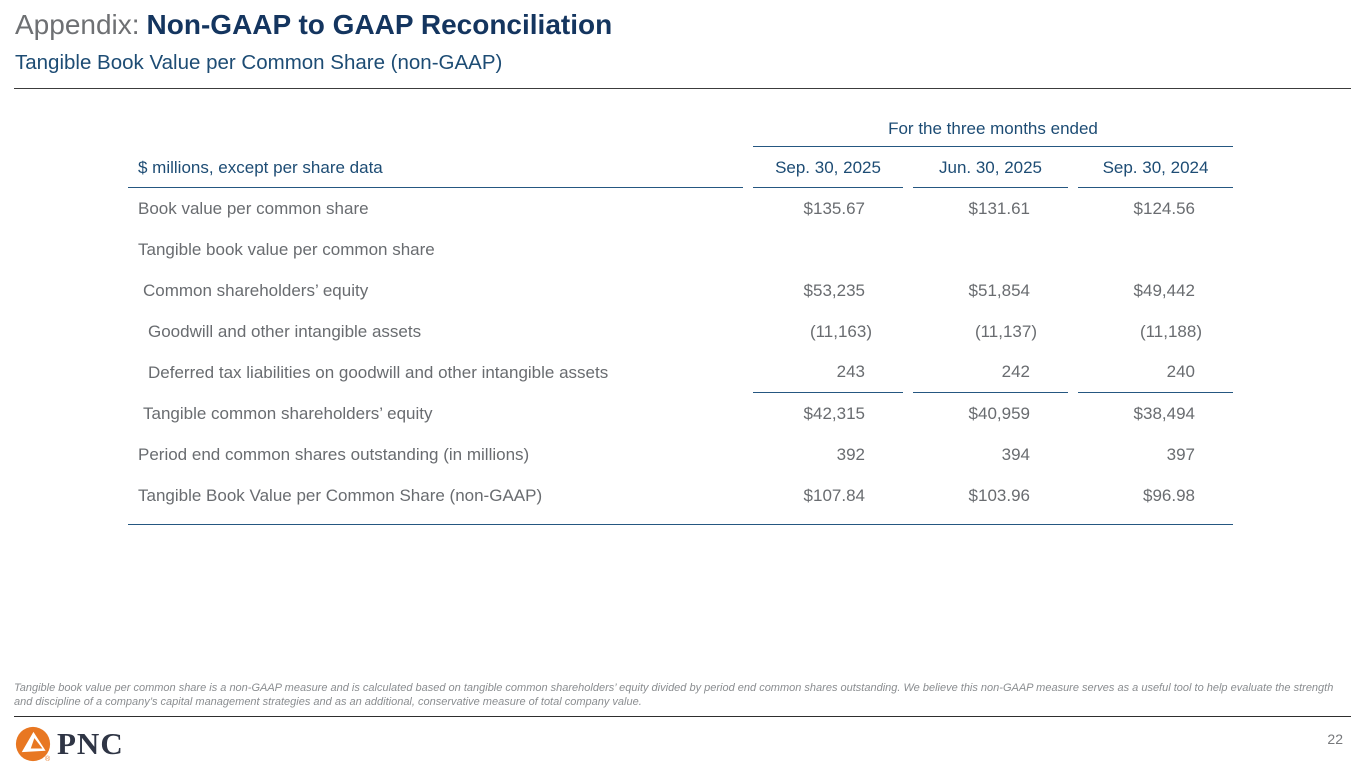 This screenshot has width=1365, height=768. I want to click on row-label: Book value per common share, so click(253, 208).